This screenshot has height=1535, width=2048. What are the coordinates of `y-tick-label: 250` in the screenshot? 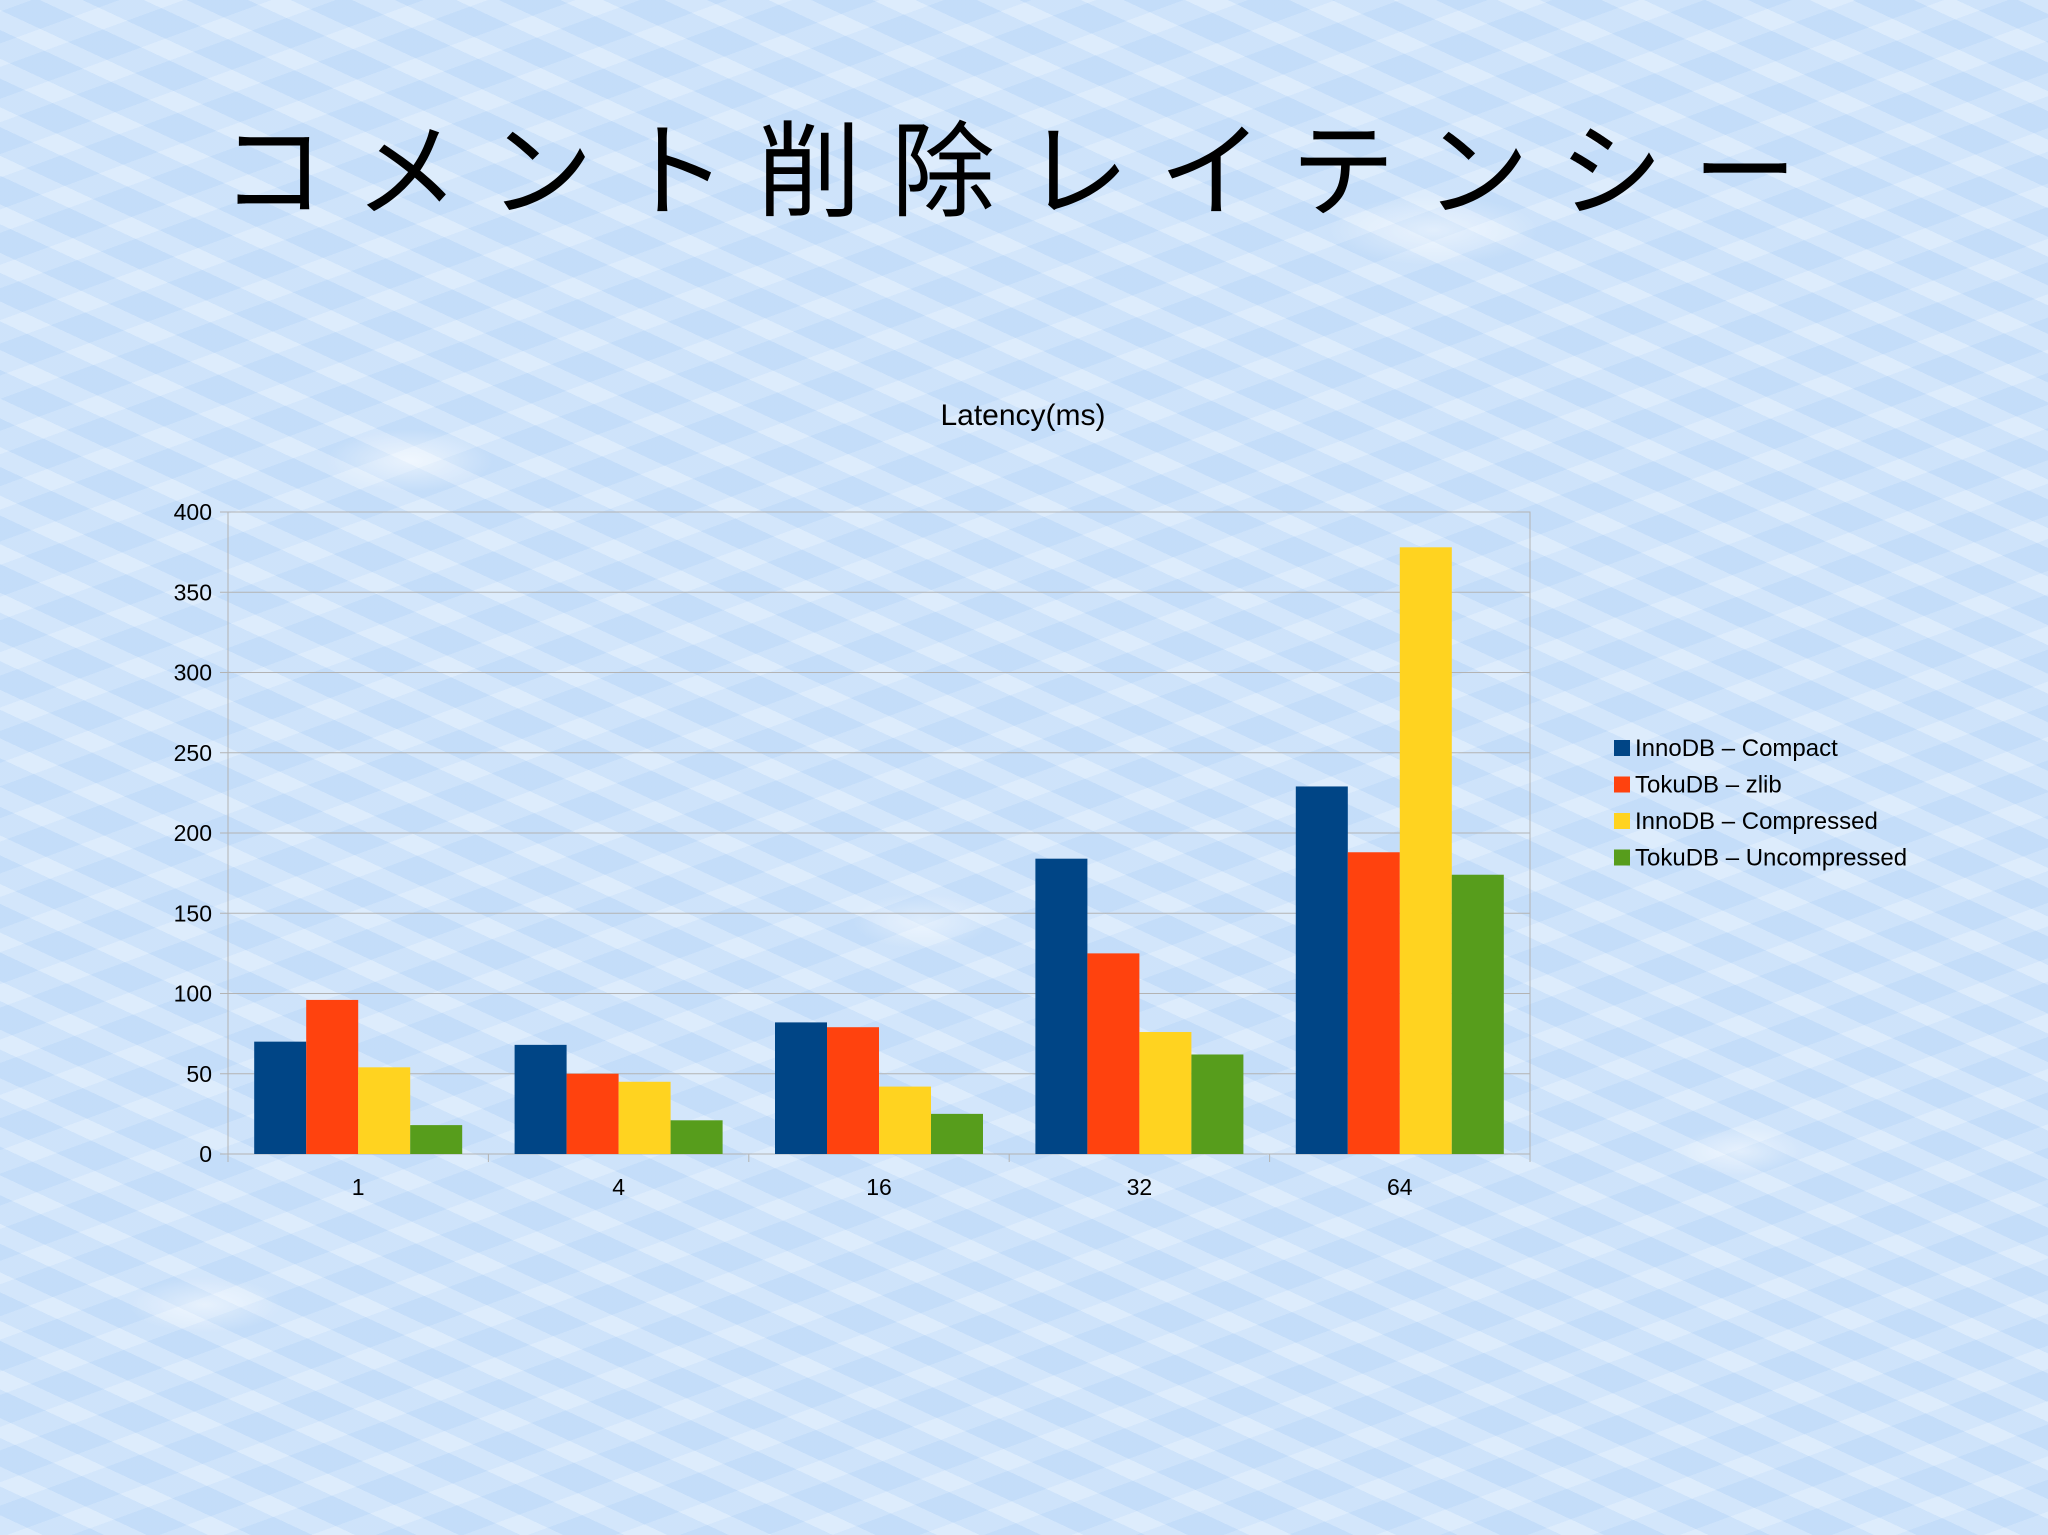 It's located at (193, 753).